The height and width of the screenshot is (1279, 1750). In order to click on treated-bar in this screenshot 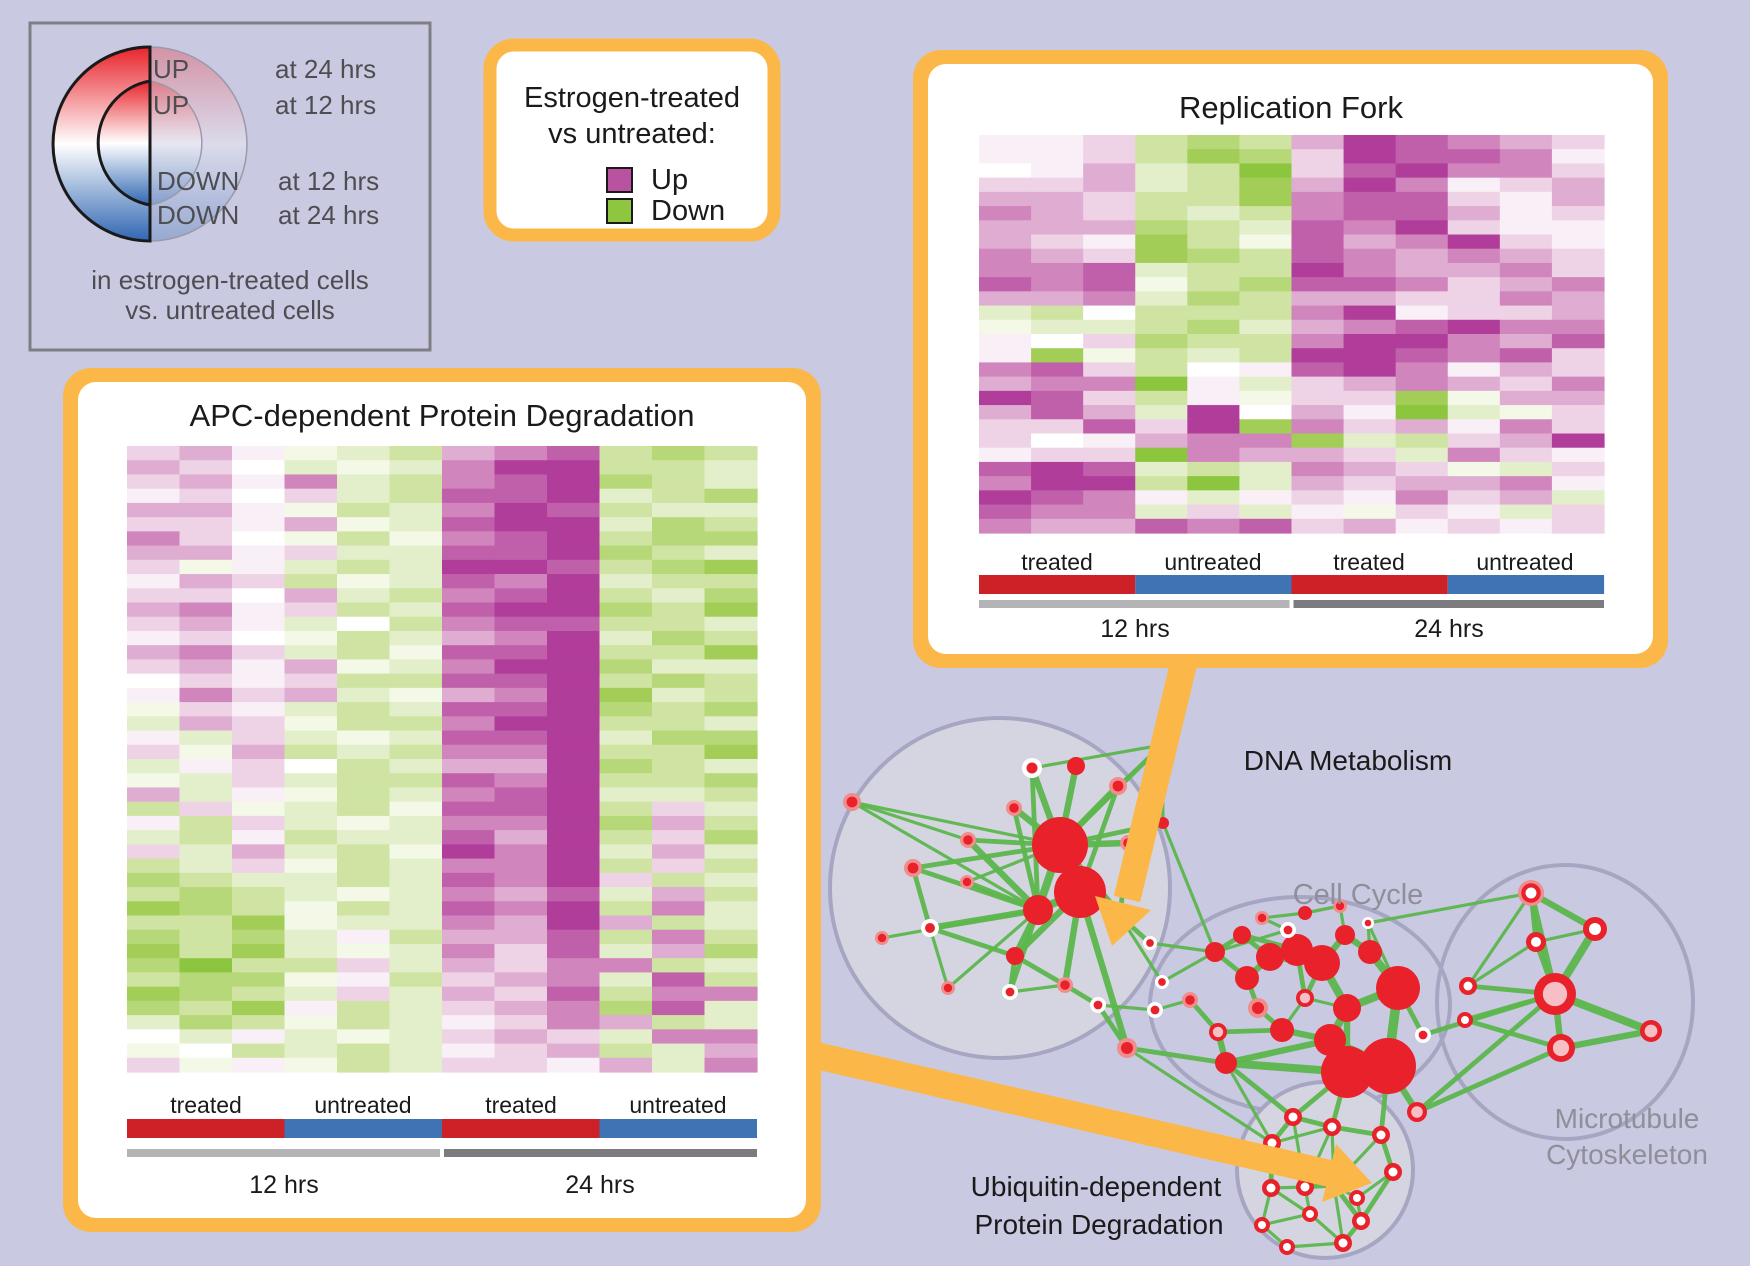, I will do `click(1057, 584)`.